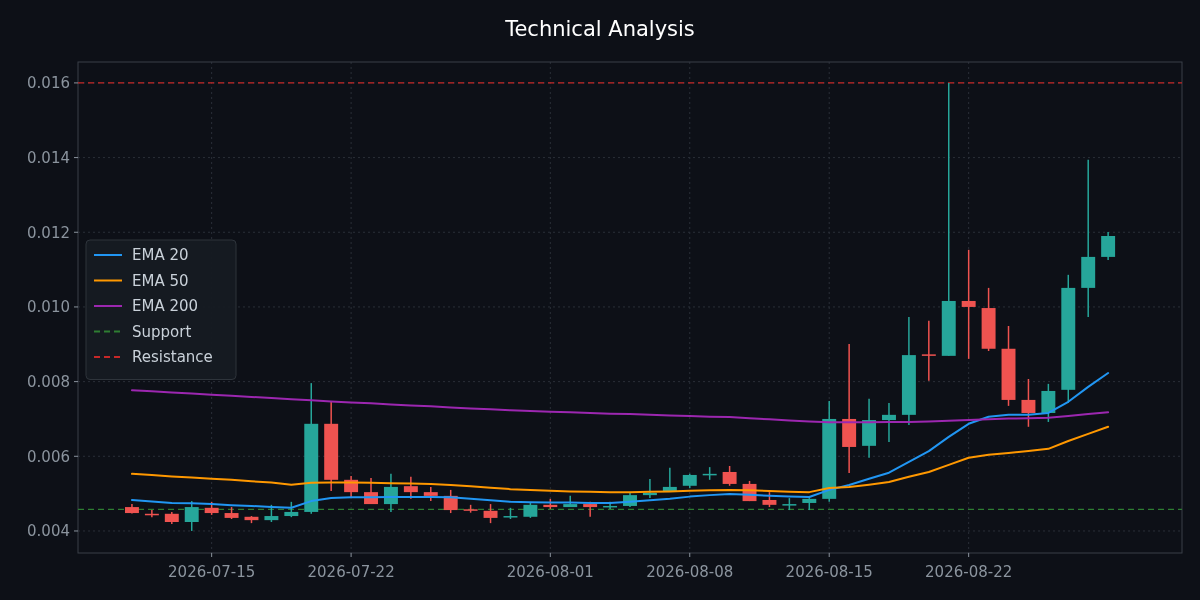 The width and height of the screenshot is (1200, 600). I want to click on x-tick-label: 2026-08-15, so click(829, 572).